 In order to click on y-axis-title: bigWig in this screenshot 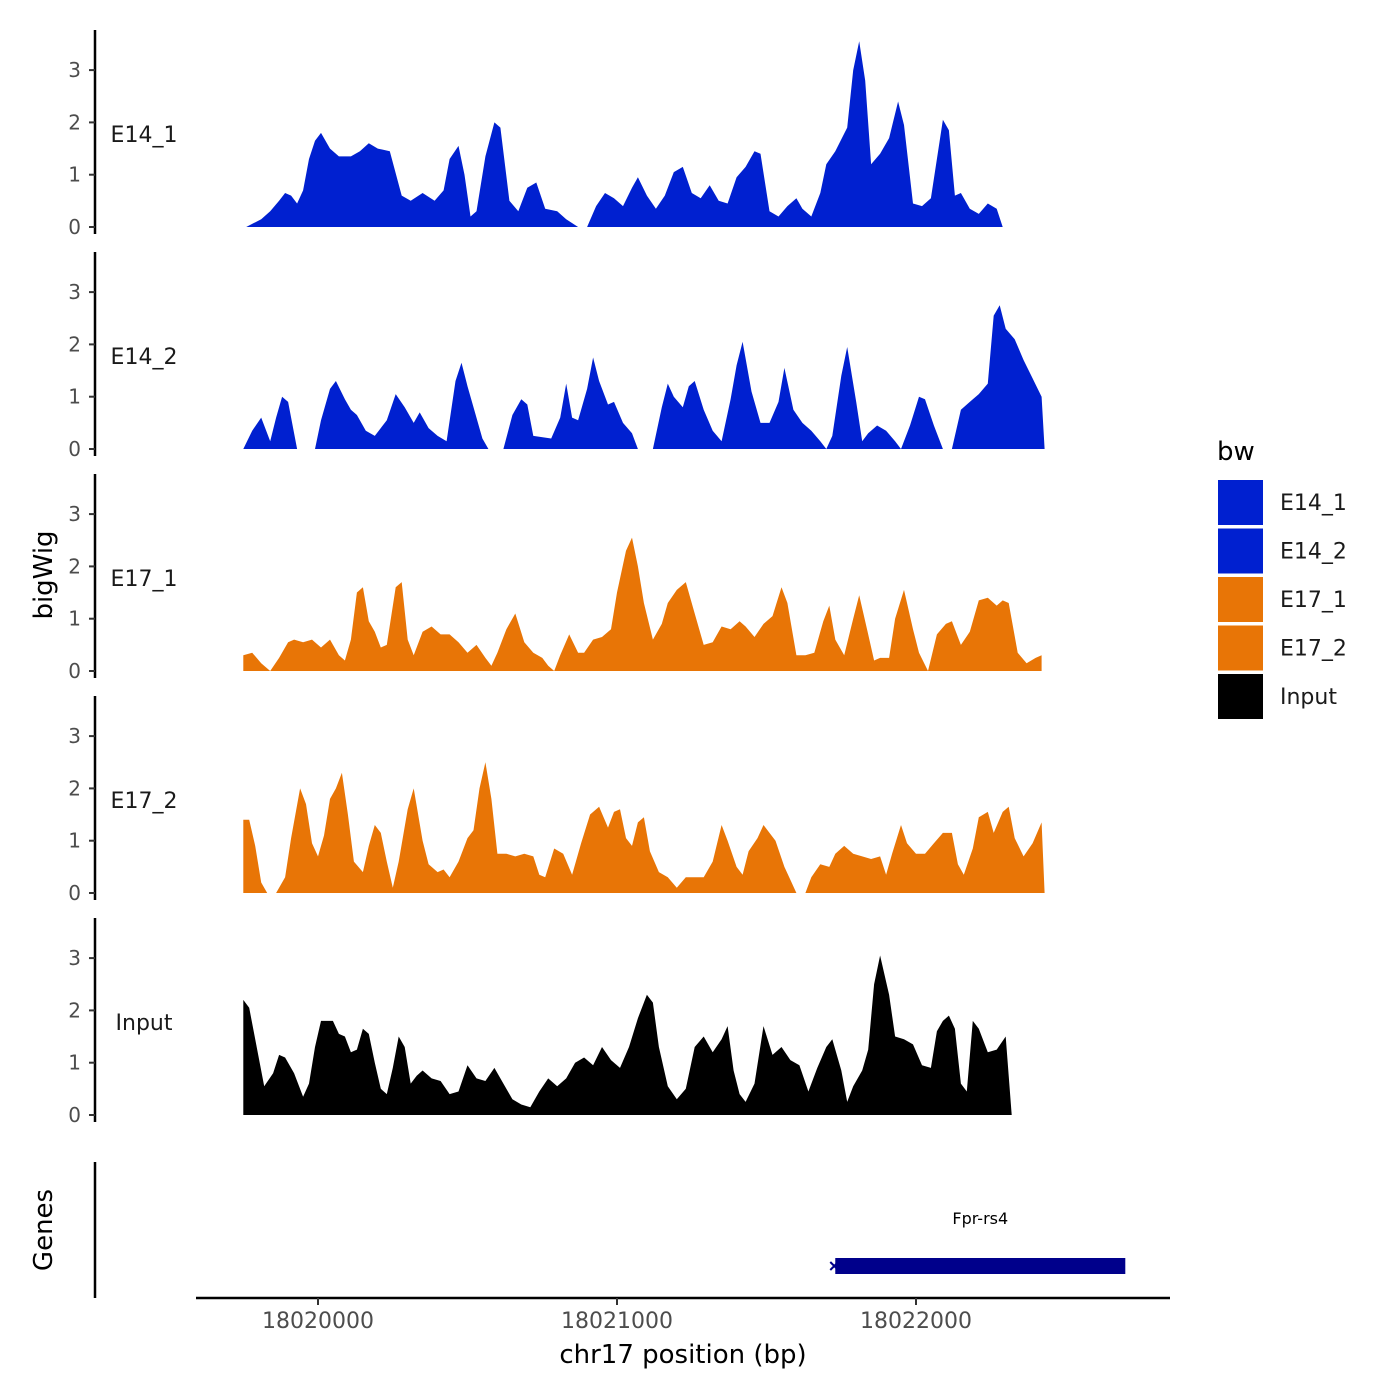, I will do `click(44, 574)`.